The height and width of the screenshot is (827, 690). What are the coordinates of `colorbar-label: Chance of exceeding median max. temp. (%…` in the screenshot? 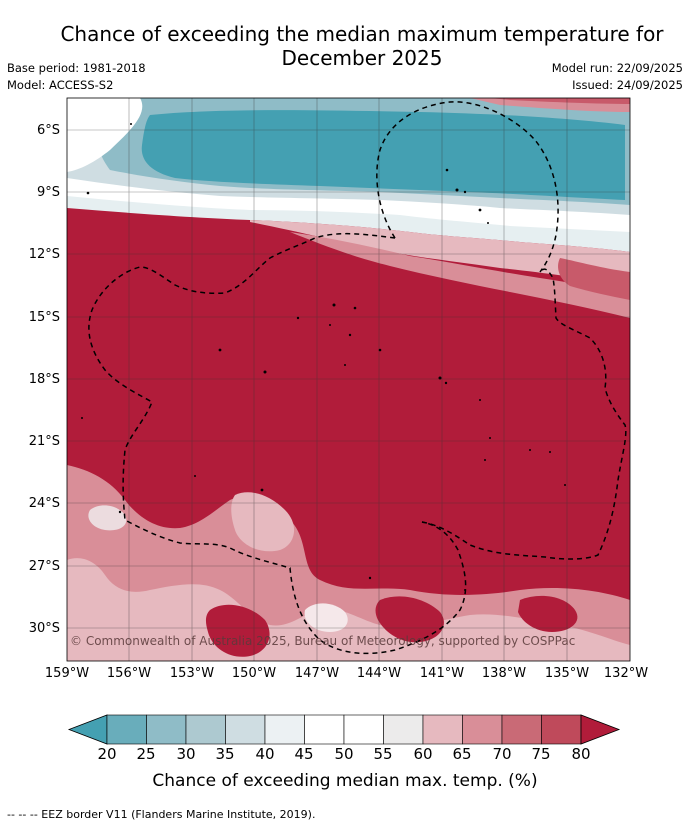 It's located at (345, 781).